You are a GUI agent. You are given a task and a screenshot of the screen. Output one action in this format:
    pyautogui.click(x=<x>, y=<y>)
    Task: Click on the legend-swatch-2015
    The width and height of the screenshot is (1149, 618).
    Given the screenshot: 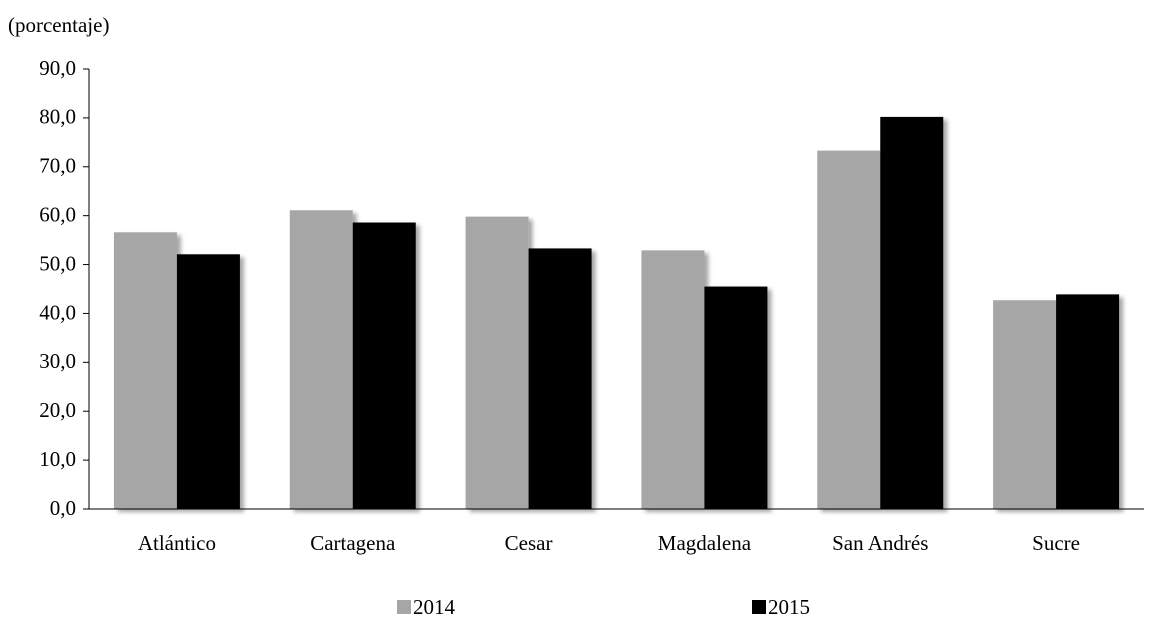 What is the action you would take?
    pyautogui.click(x=759, y=607)
    